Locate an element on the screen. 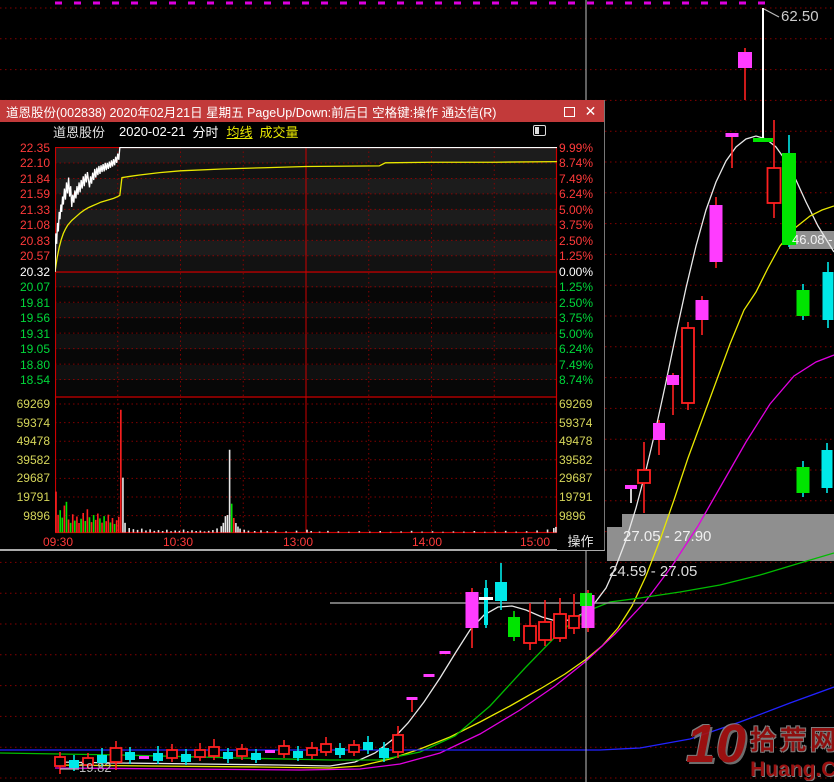 The height and width of the screenshot is (782, 834). price-line is located at coordinates (306, 210).